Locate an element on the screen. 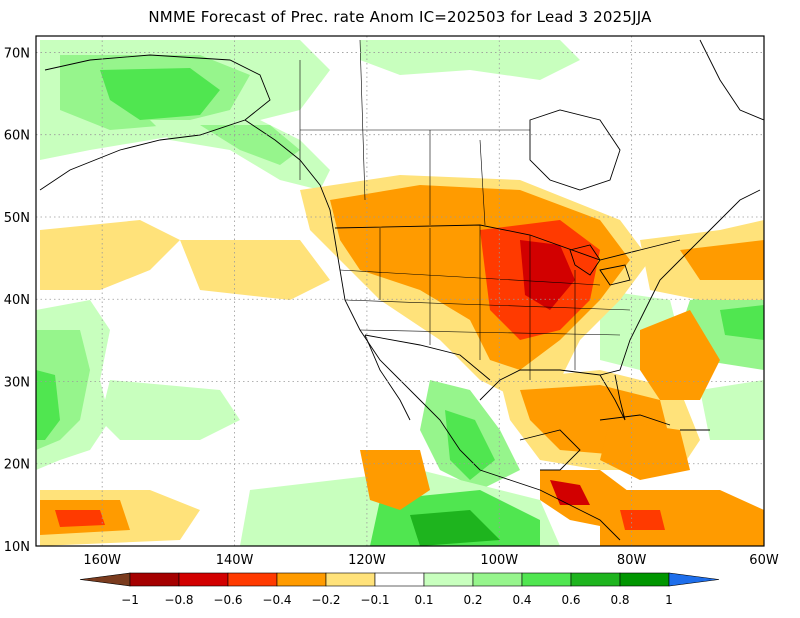 The image size is (800, 618). dry-area-central-america-peak is located at coordinates (570, 492).